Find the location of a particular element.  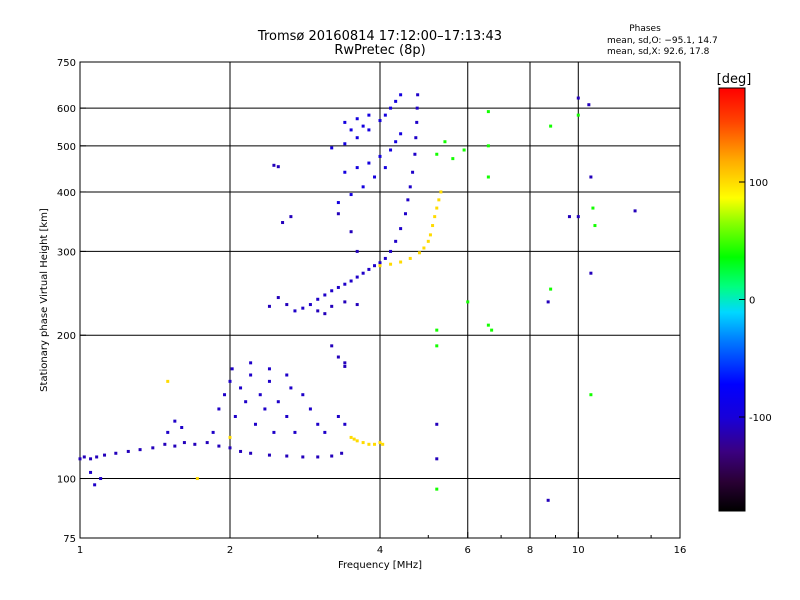

x-axis-label: Frequency [MHz] is located at coordinates (380, 565).